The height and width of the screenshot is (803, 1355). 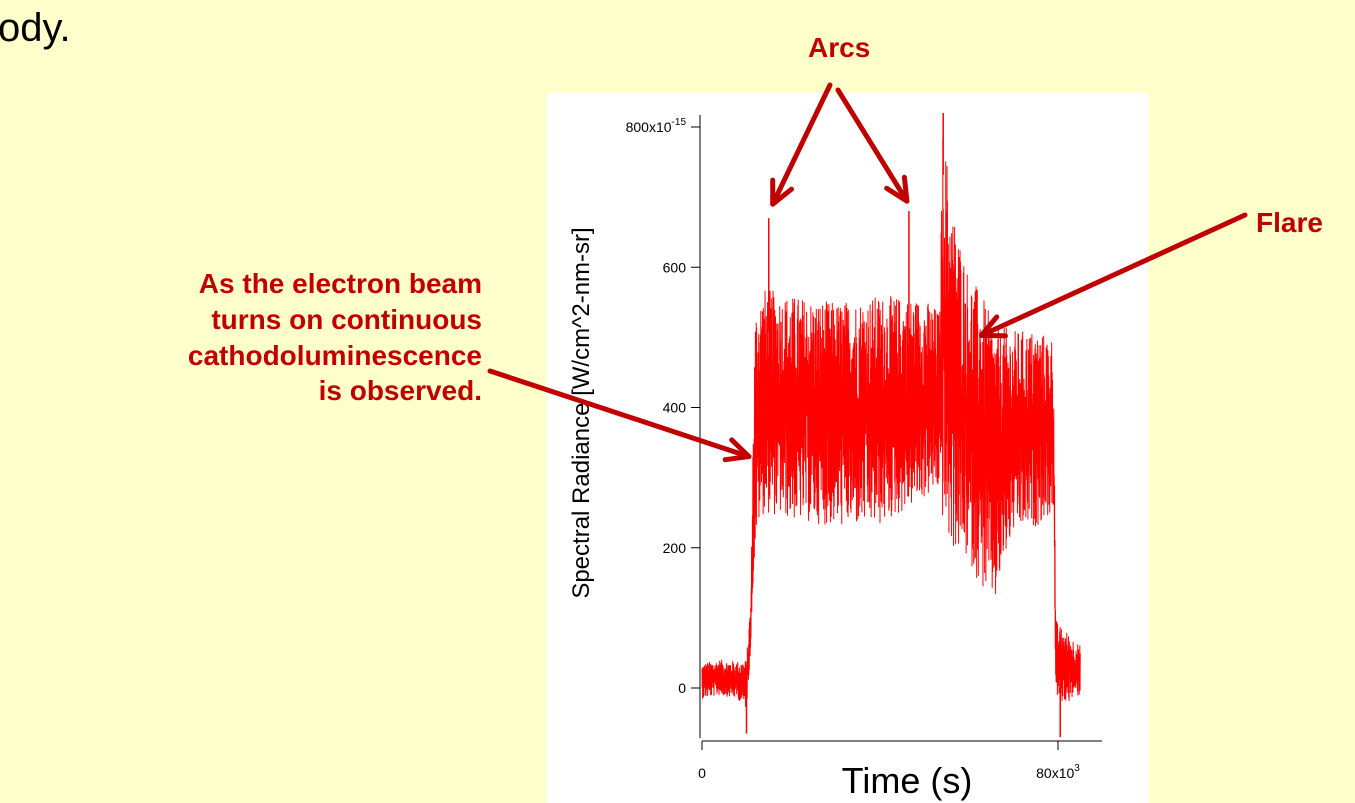 I want to click on onset-annotation-line-4: is observed., so click(x=400, y=391).